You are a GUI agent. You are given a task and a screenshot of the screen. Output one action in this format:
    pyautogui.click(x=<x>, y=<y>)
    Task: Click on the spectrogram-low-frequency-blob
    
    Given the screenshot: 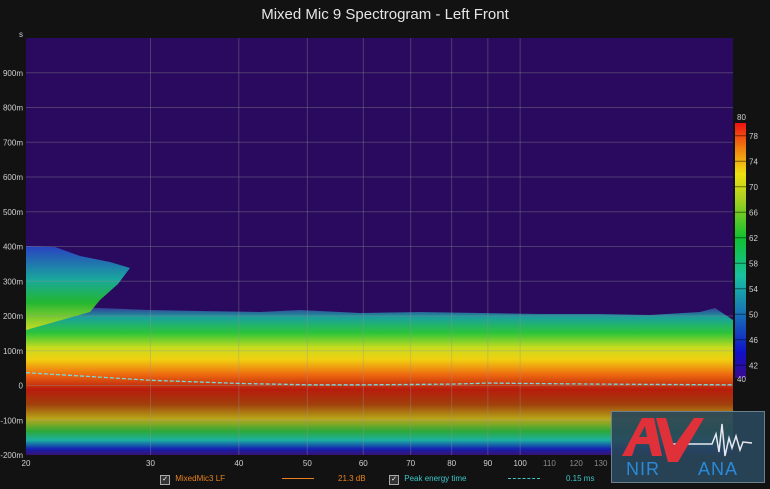 What is the action you would take?
    pyautogui.click(x=78, y=288)
    